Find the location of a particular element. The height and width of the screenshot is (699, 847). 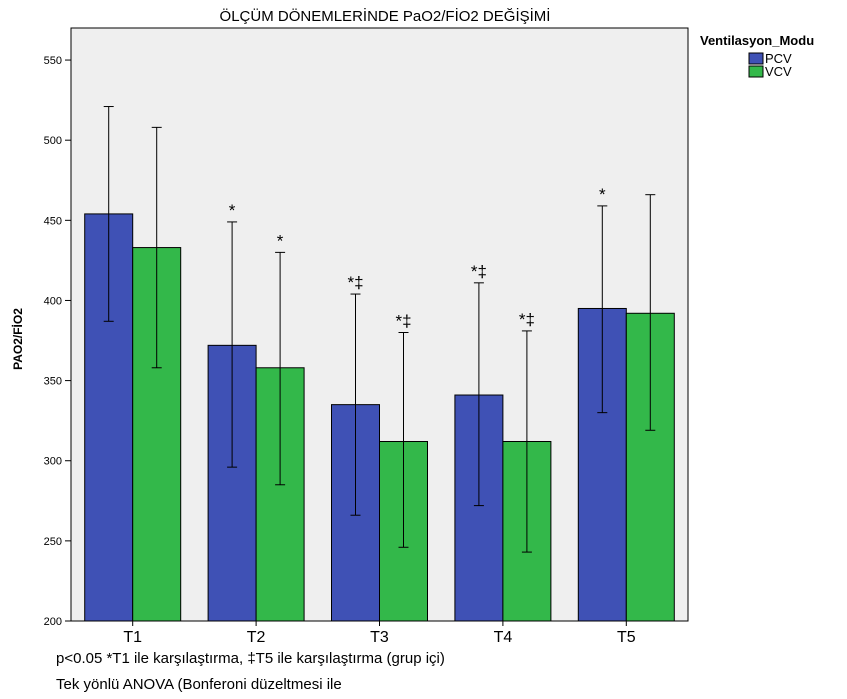

y-axis-label: PAO2/FİO2 is located at coordinates (17, 339).